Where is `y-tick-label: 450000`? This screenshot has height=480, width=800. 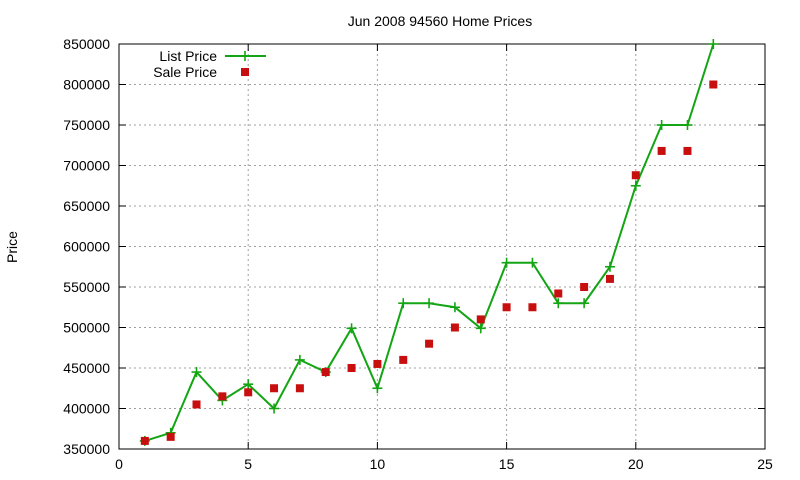 y-tick-label: 450000 is located at coordinates (86, 368).